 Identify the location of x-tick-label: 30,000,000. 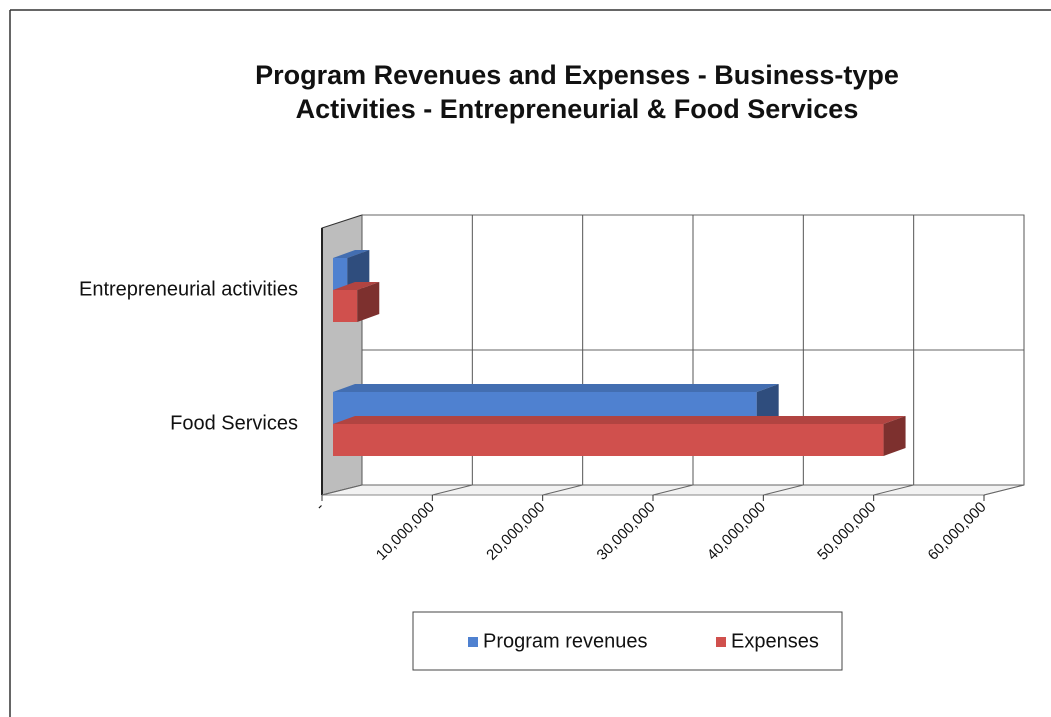
(626, 531).